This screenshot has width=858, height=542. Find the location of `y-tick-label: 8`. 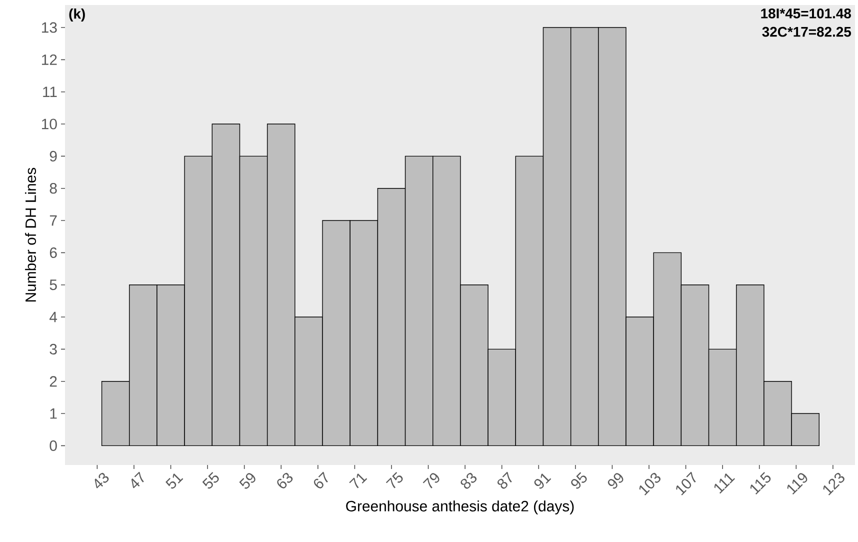

y-tick-label: 8 is located at coordinates (53, 188).